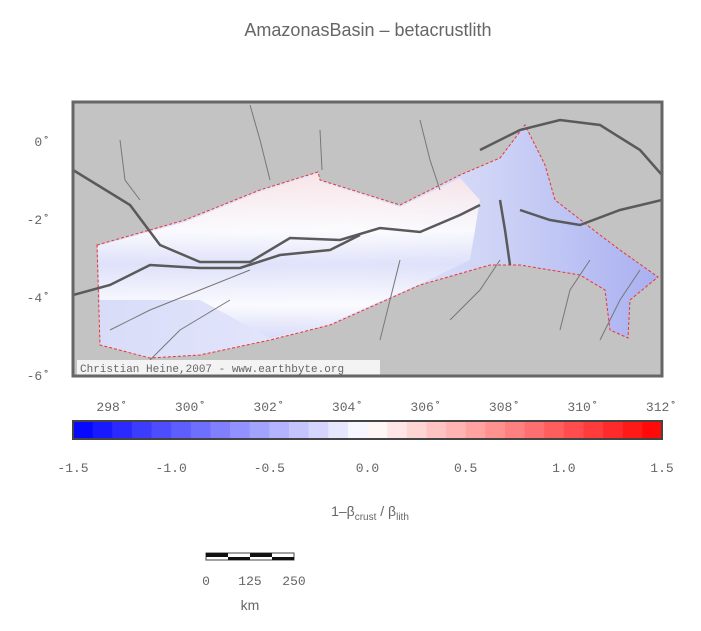  What do you see at coordinates (366, 517) in the screenshot?
I see `label-sub: crust` at bounding box center [366, 517].